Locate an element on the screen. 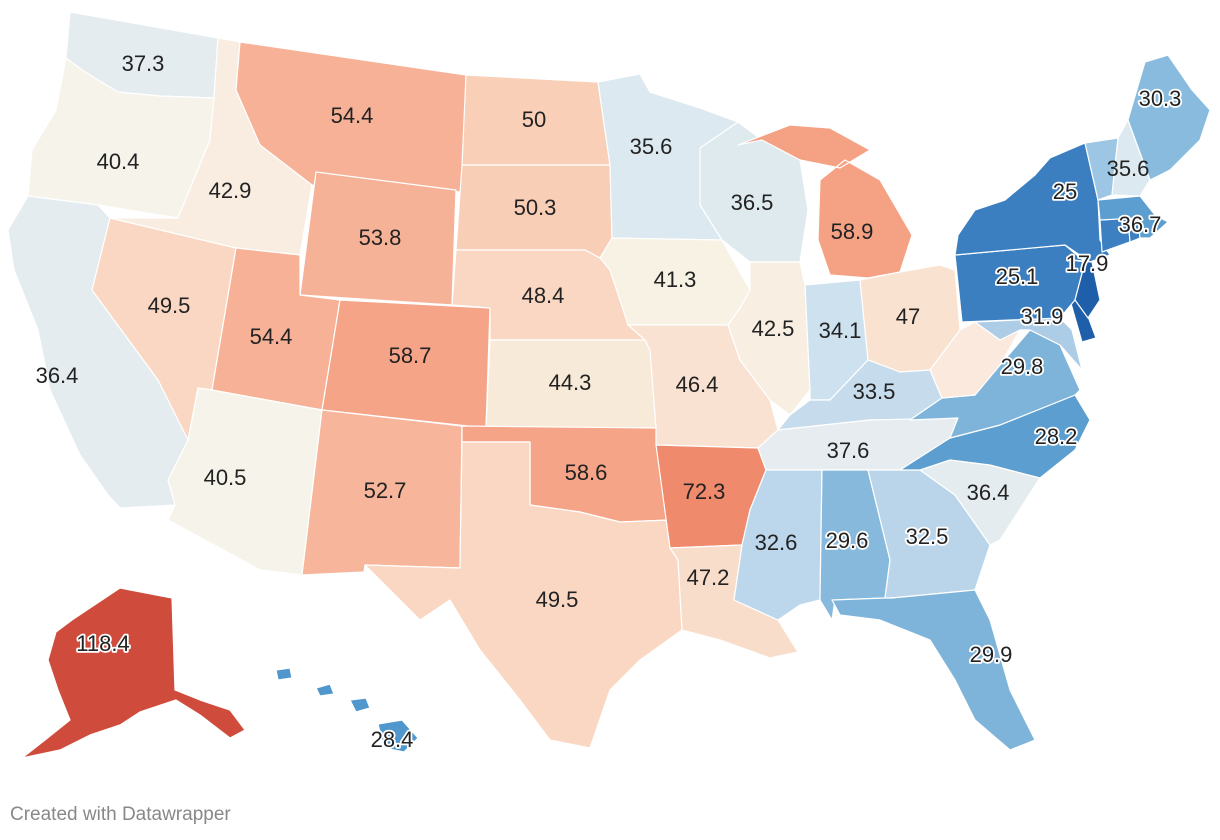 This screenshot has height=840, width=1220. value-label-ak: 118.4 is located at coordinates (102, 643).